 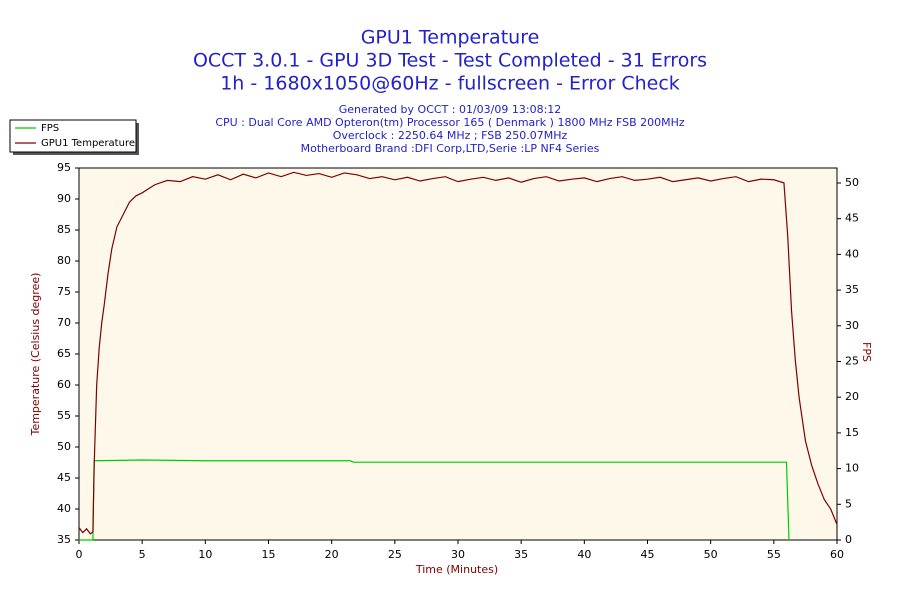 I want to click on x-tick-label: 0, so click(x=79, y=554).